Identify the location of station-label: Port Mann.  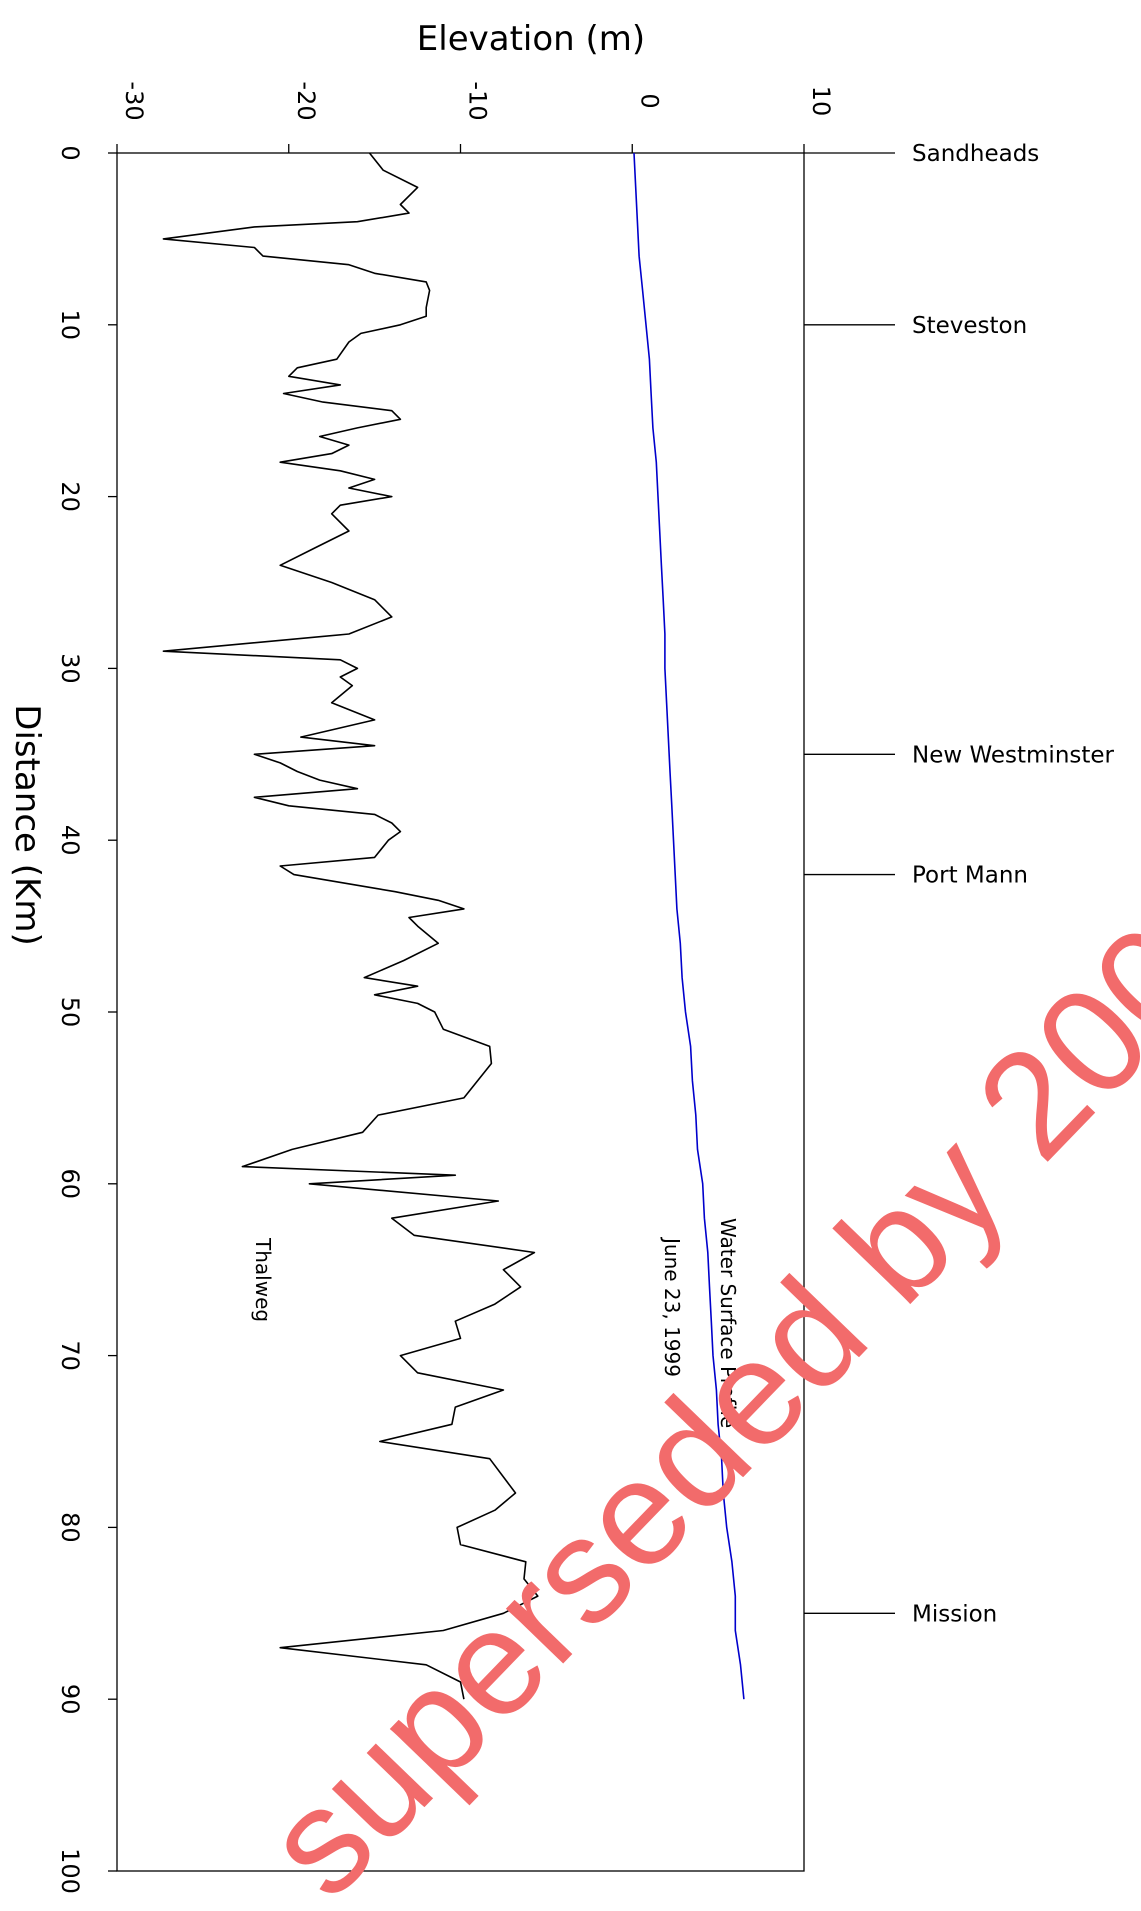
(970, 876).